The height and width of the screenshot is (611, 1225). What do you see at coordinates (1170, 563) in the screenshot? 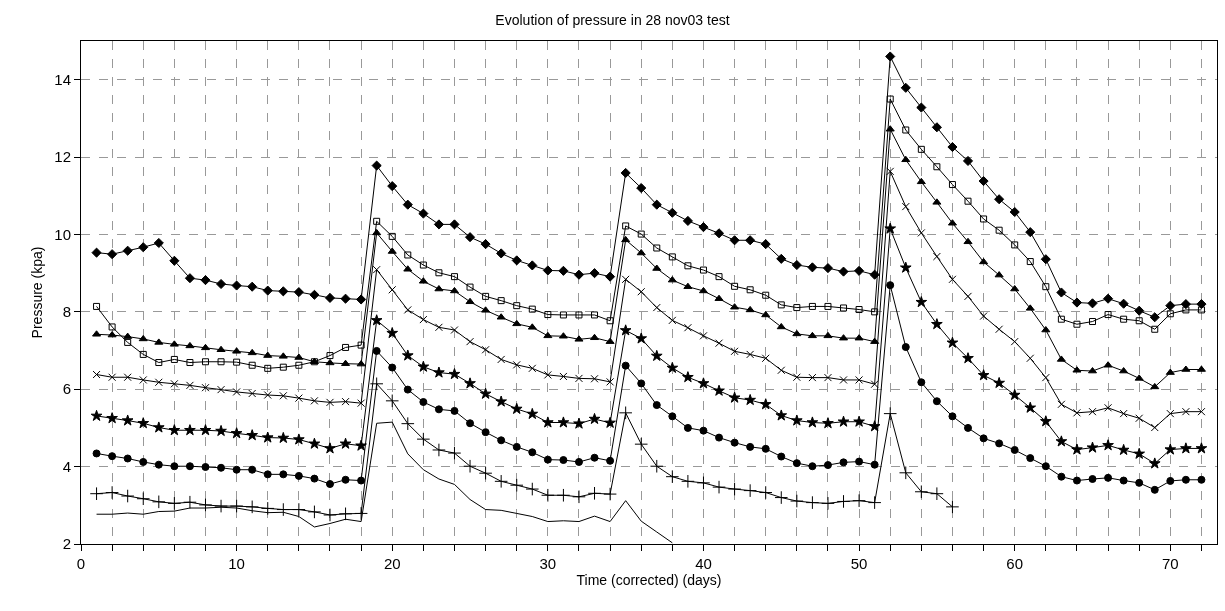
I see `x-tick-label: 70` at bounding box center [1170, 563].